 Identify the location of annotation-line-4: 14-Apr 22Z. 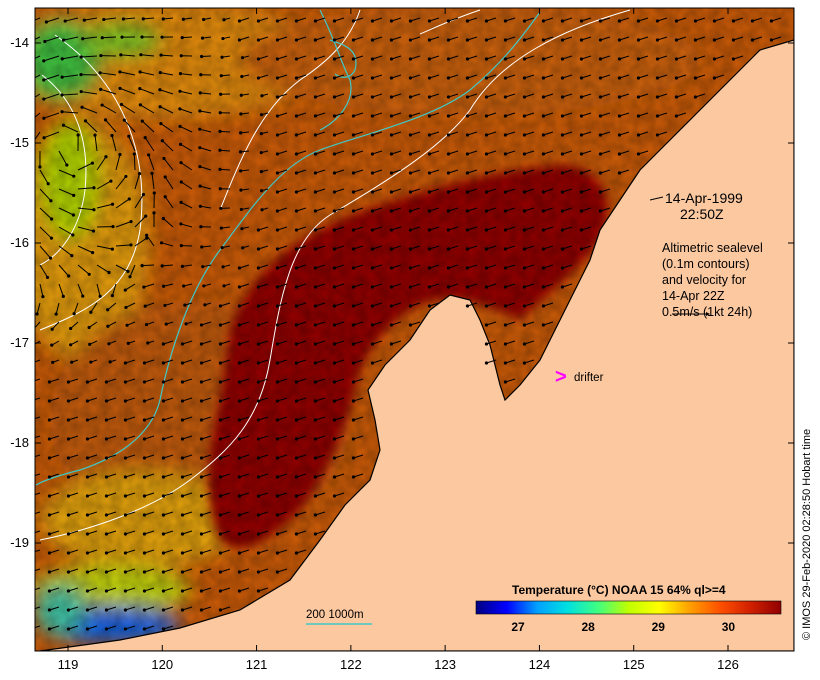
(693, 296).